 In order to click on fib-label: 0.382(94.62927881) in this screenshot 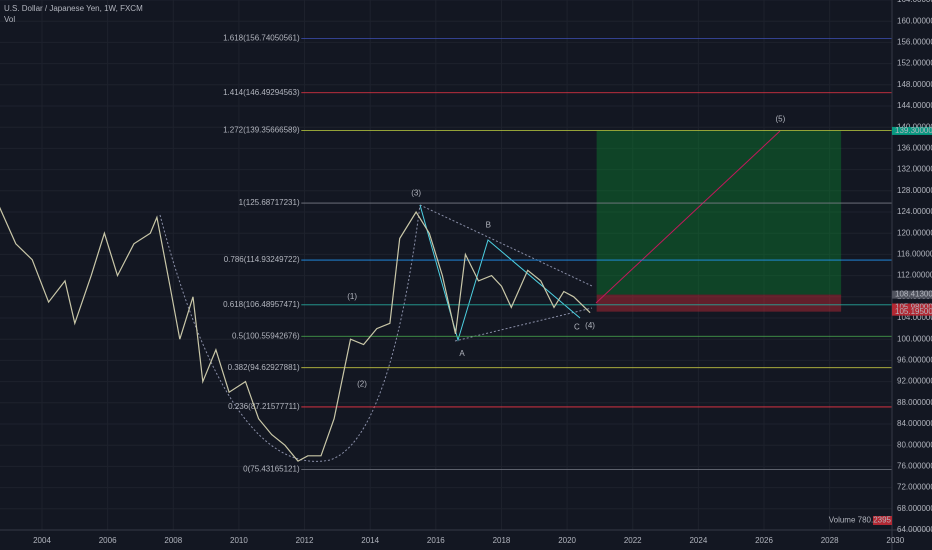, I will do `click(264, 367)`.